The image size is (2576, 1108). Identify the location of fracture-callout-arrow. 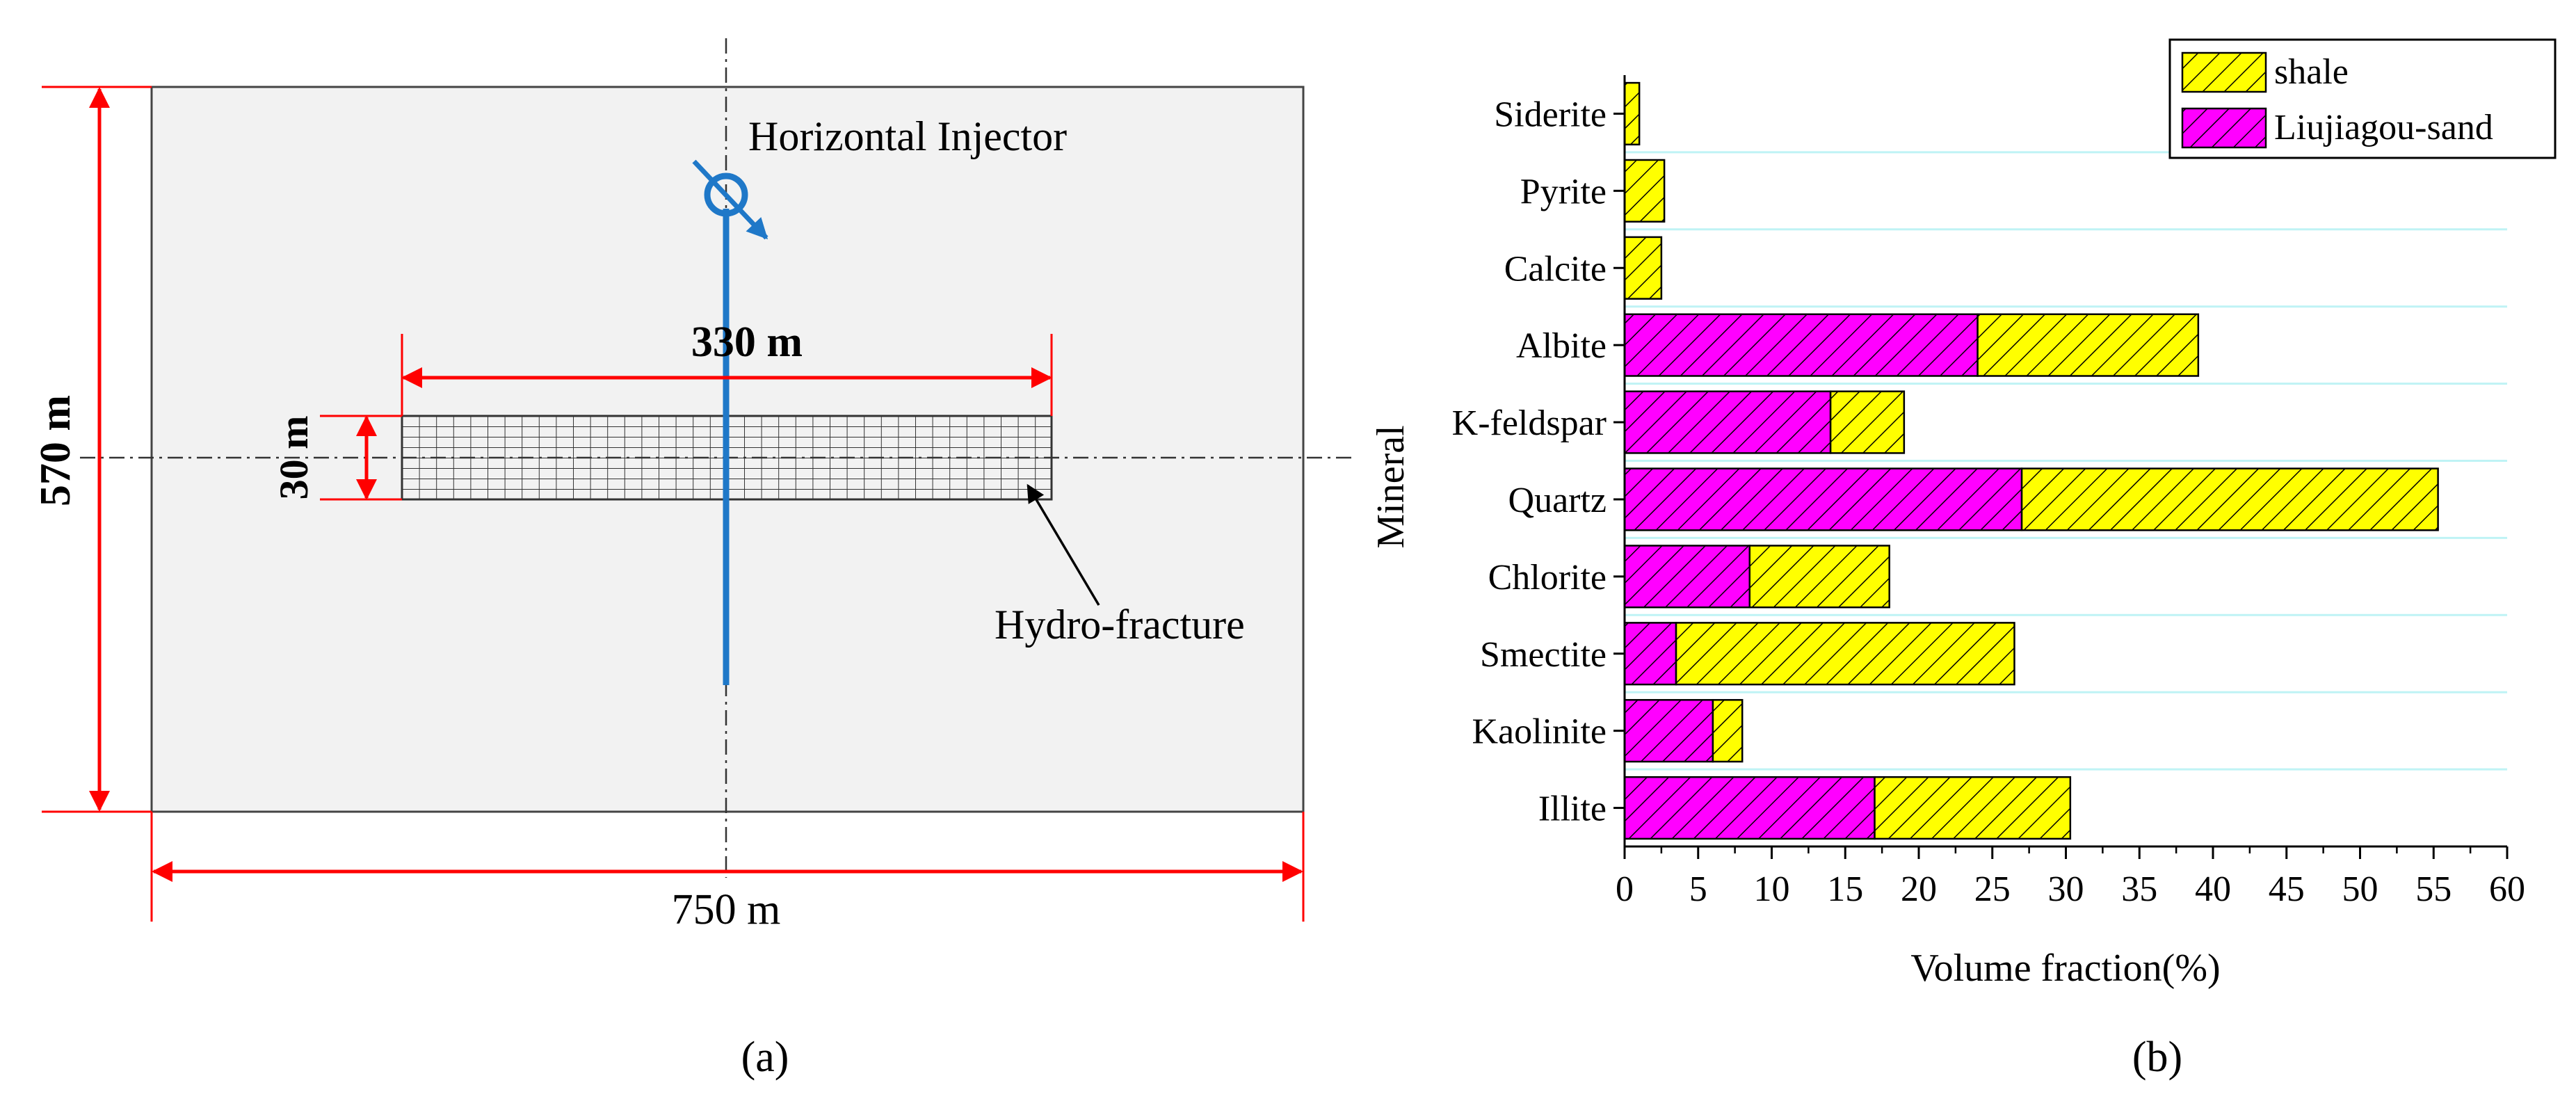
(1063, 544).